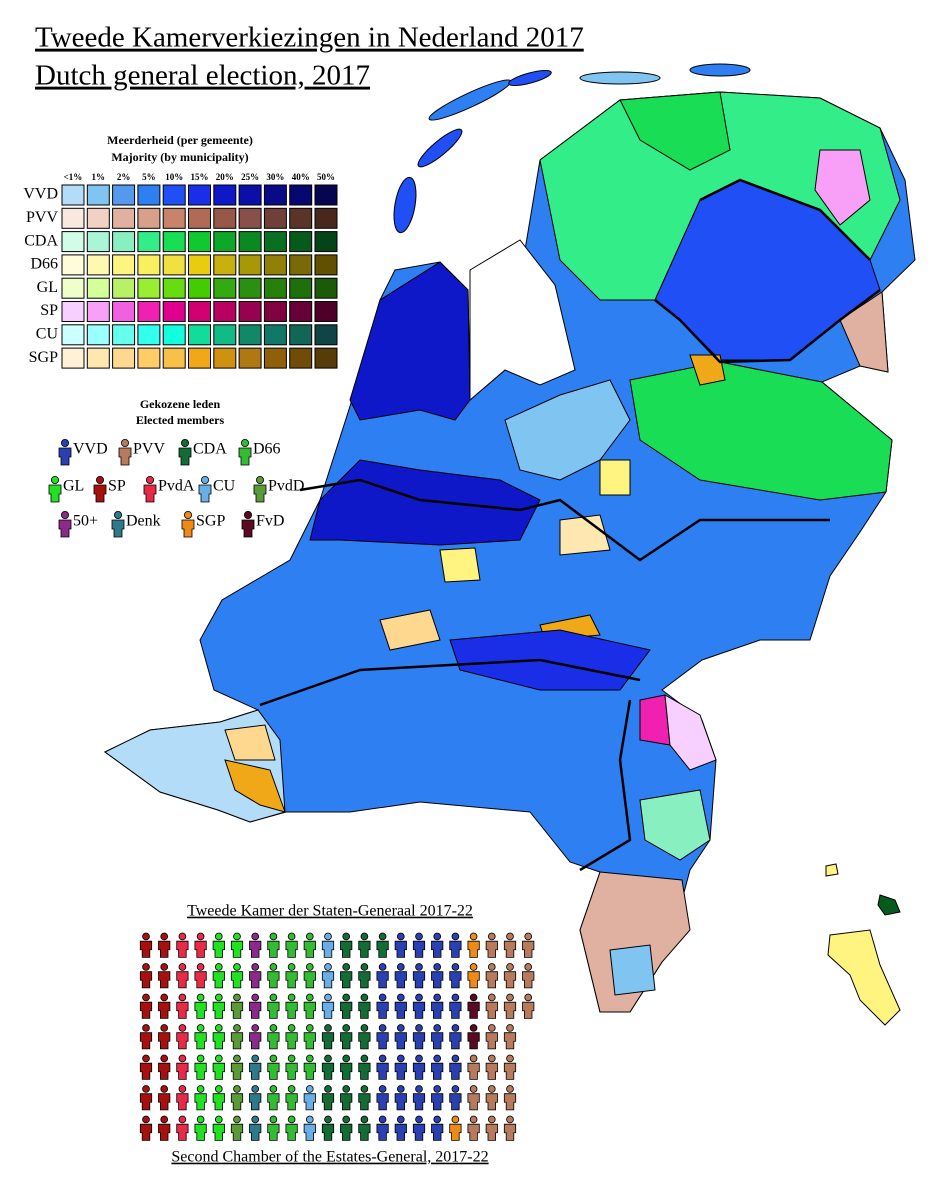 The height and width of the screenshot is (1200, 943). What do you see at coordinates (174, 177) in the screenshot?
I see `level-label: 10%` at bounding box center [174, 177].